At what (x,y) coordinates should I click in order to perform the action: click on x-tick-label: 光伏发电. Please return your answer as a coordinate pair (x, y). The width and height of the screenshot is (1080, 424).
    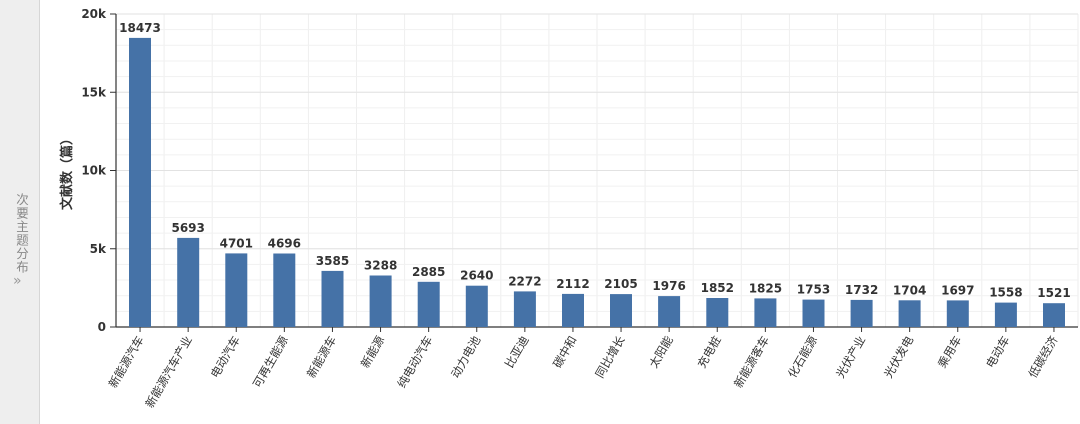
    Looking at the image, I should click on (898, 356).